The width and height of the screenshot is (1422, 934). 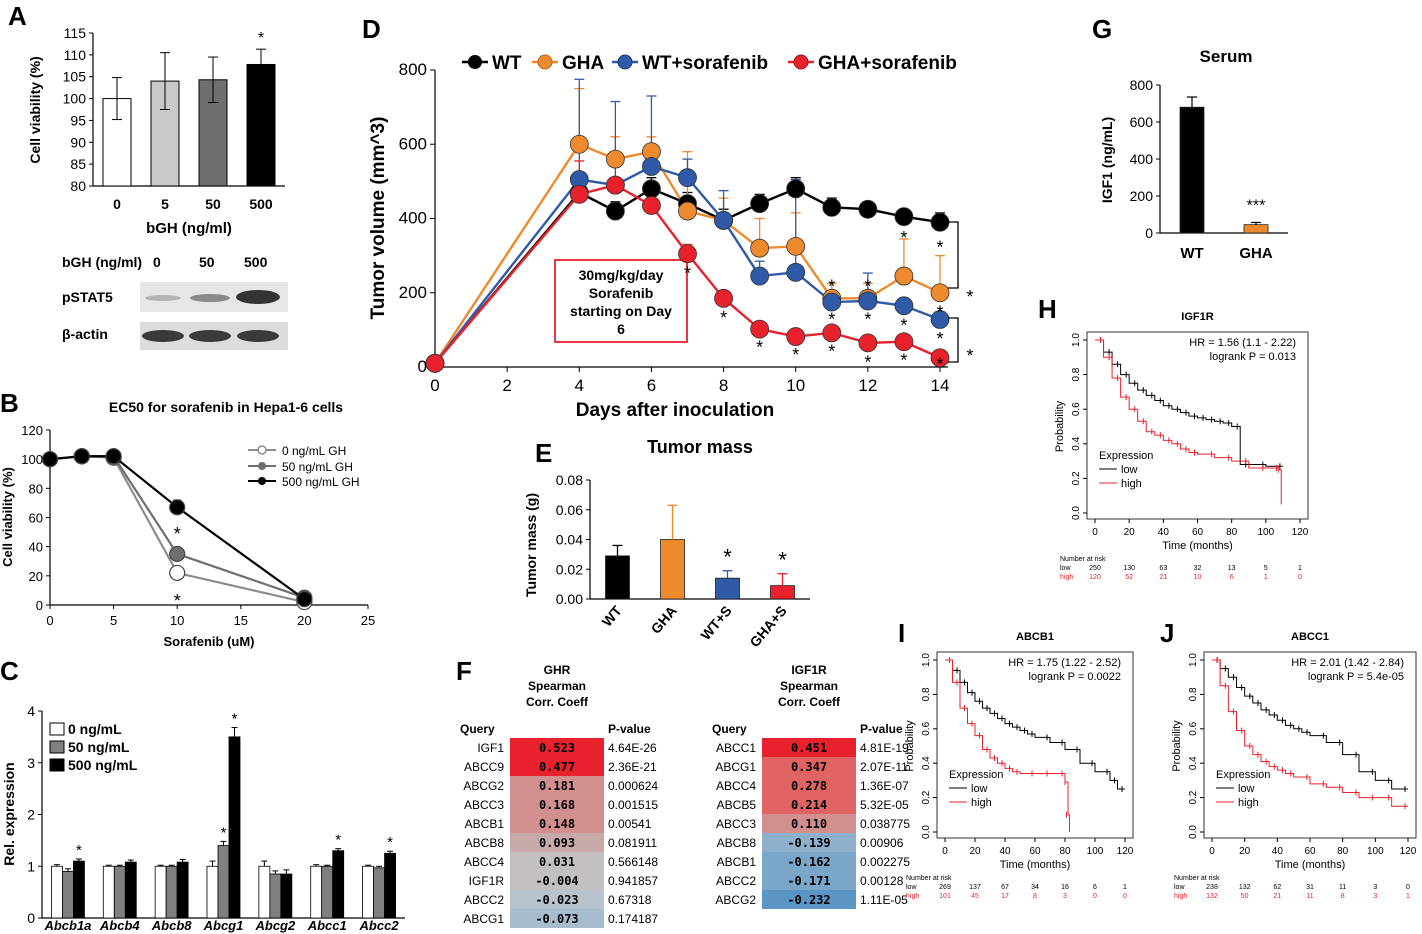 I want to click on km-i-nar-label: Number at risk, so click(x=929, y=878).